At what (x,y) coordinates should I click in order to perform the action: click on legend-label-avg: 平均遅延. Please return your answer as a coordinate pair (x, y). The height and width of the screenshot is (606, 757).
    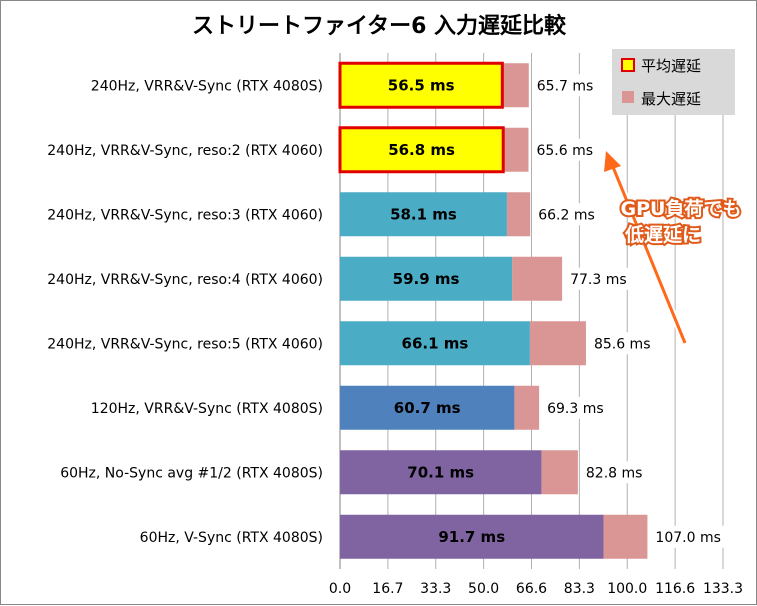
    Looking at the image, I should click on (671, 66).